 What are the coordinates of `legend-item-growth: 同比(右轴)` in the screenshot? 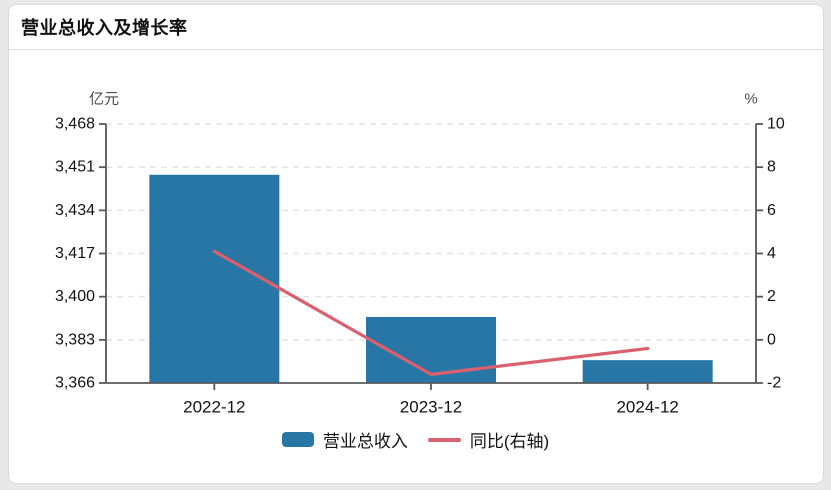 It's located at (488, 439).